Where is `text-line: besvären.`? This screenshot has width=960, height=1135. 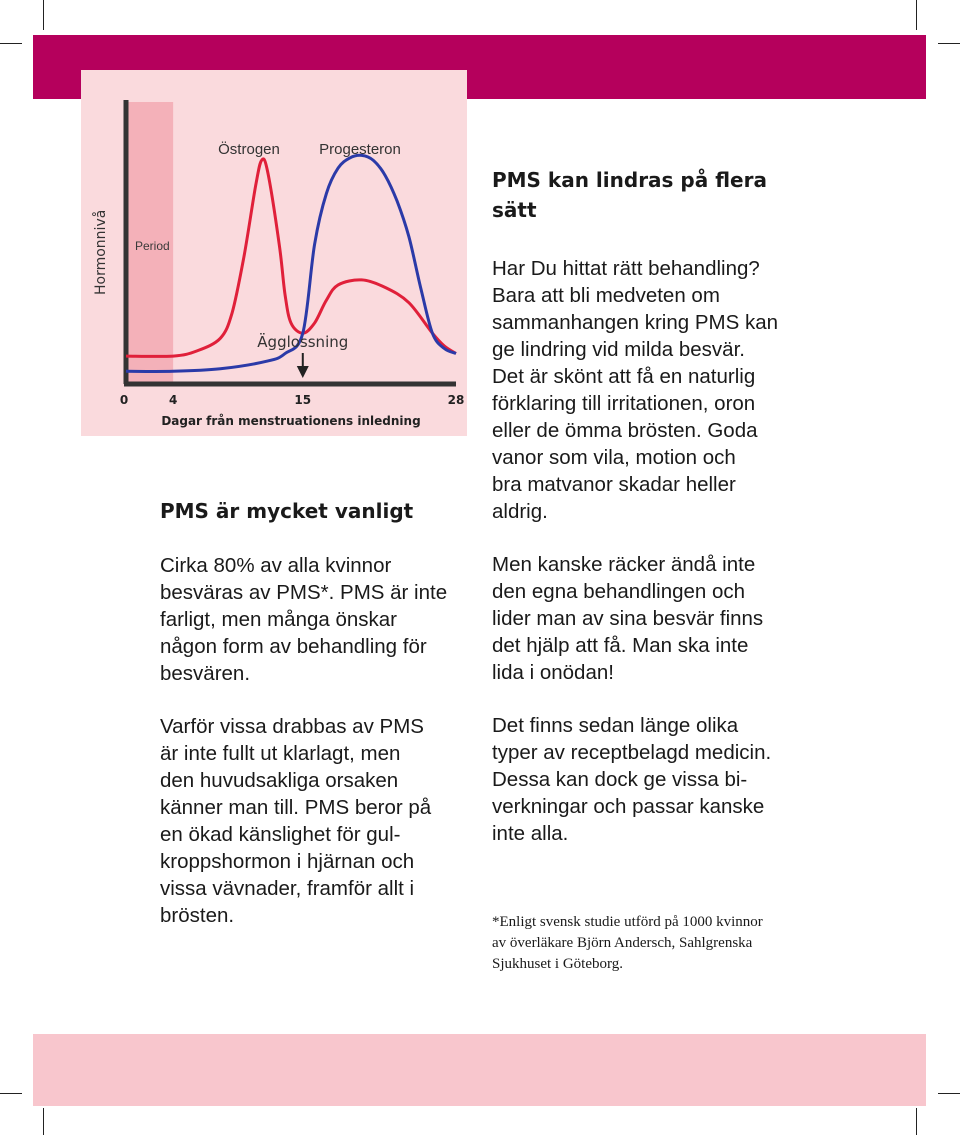 text-line: besvären. is located at coordinates (205, 673).